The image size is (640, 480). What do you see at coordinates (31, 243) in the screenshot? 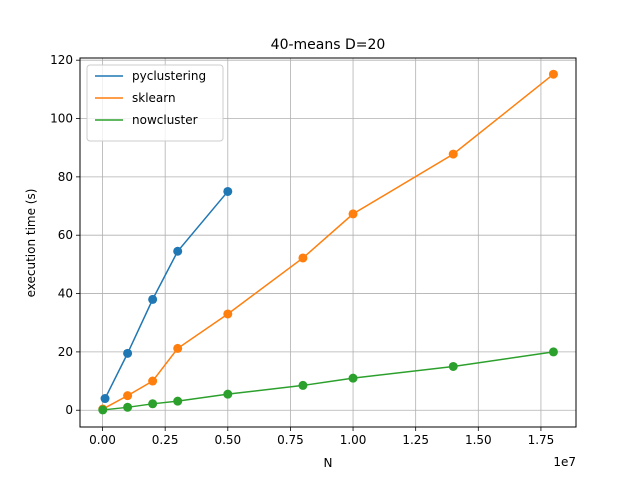
I see `y-axis-label: execution time (s)` at bounding box center [31, 243].